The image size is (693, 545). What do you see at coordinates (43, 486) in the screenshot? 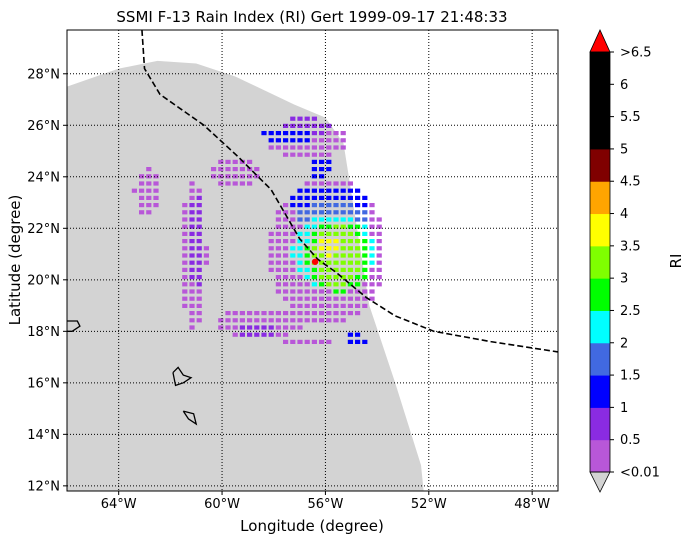
I see `y-tick-label: 12°N` at bounding box center [43, 486].